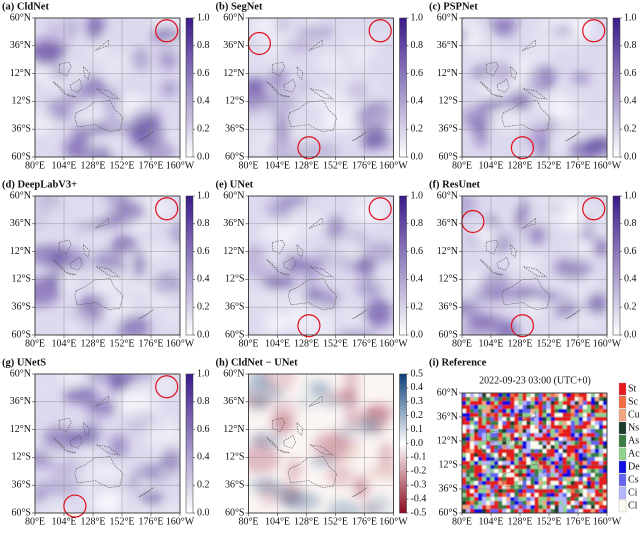 The height and width of the screenshot is (547, 640). I want to click on y-tick-label: 36°S, so click(235, 306).